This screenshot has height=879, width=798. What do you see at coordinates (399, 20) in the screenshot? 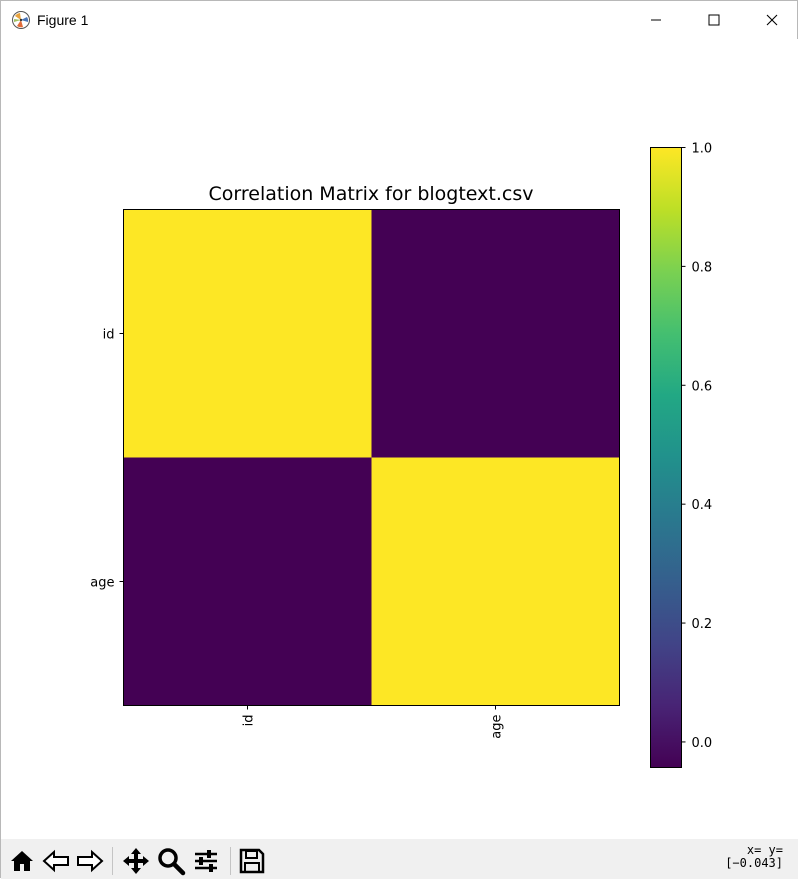
I see `title-bar: Figure 1` at bounding box center [399, 20].